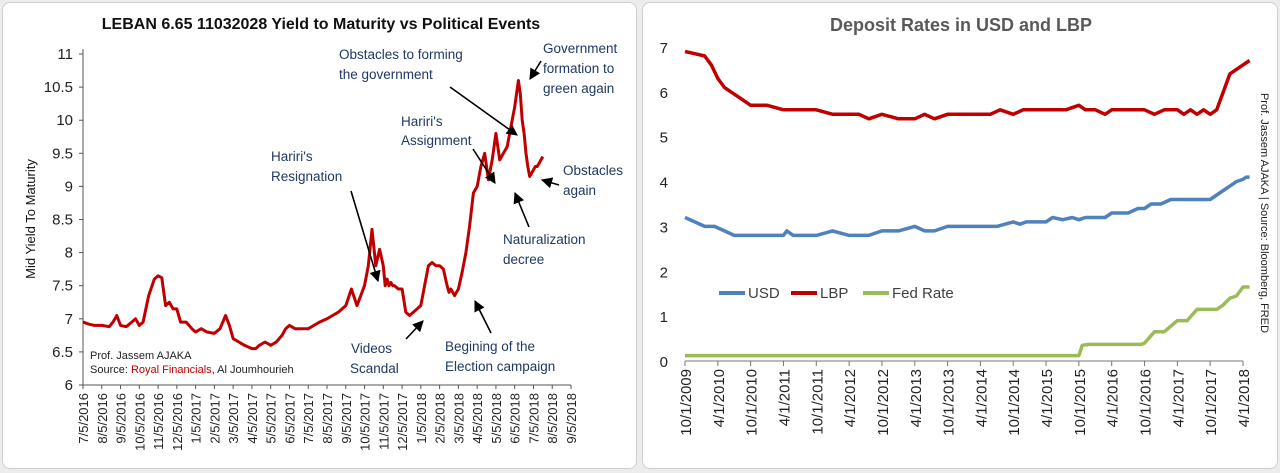 This screenshot has width=1280, height=473. Describe the element at coordinates (981, 398) in the screenshot. I see `deposit-x-tick-label: 4/1/2014` at that location.